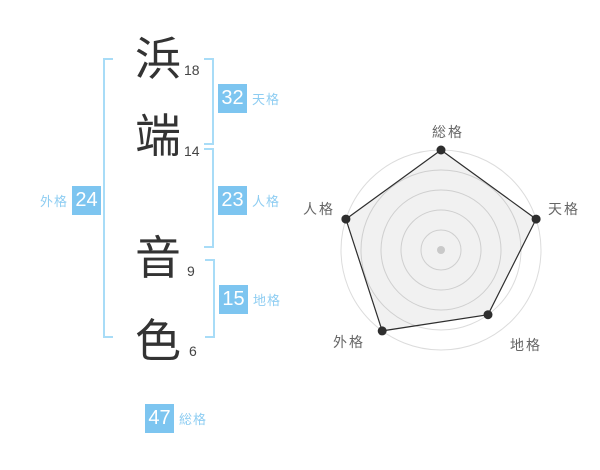  I want to click on stroke-count-4: 6, so click(193, 351).